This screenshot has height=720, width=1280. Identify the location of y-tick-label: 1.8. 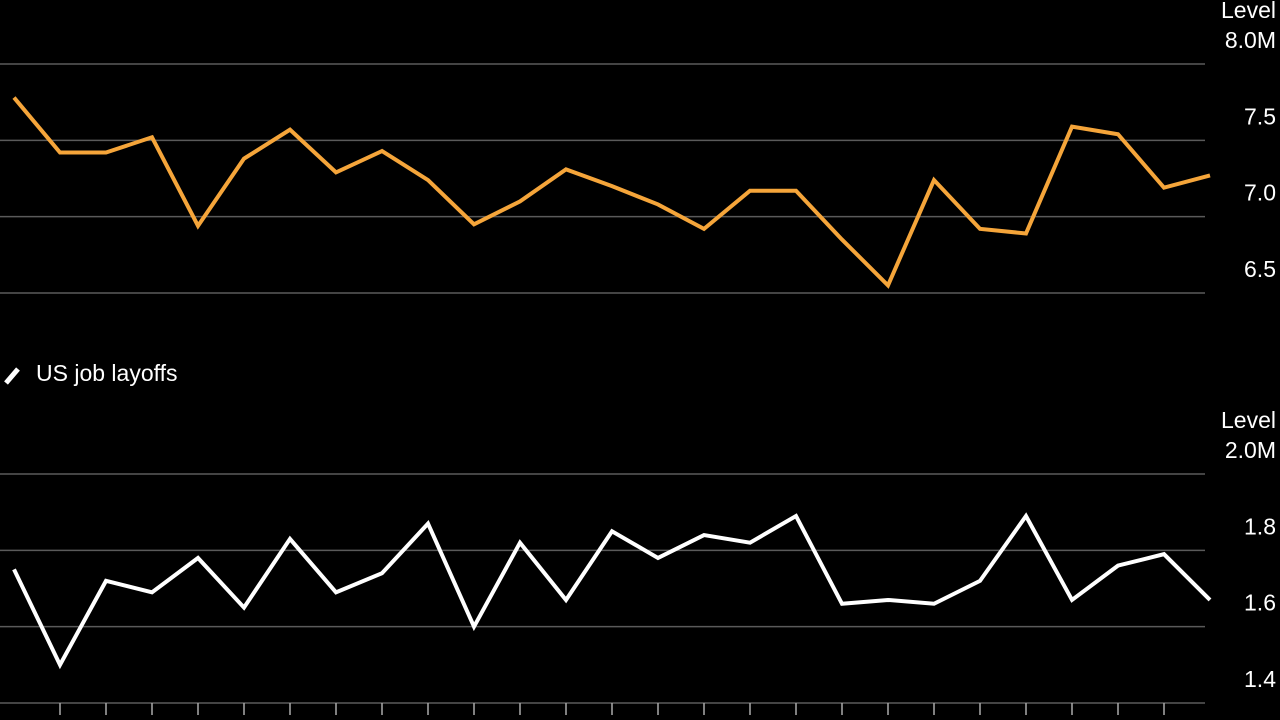
(1260, 526).